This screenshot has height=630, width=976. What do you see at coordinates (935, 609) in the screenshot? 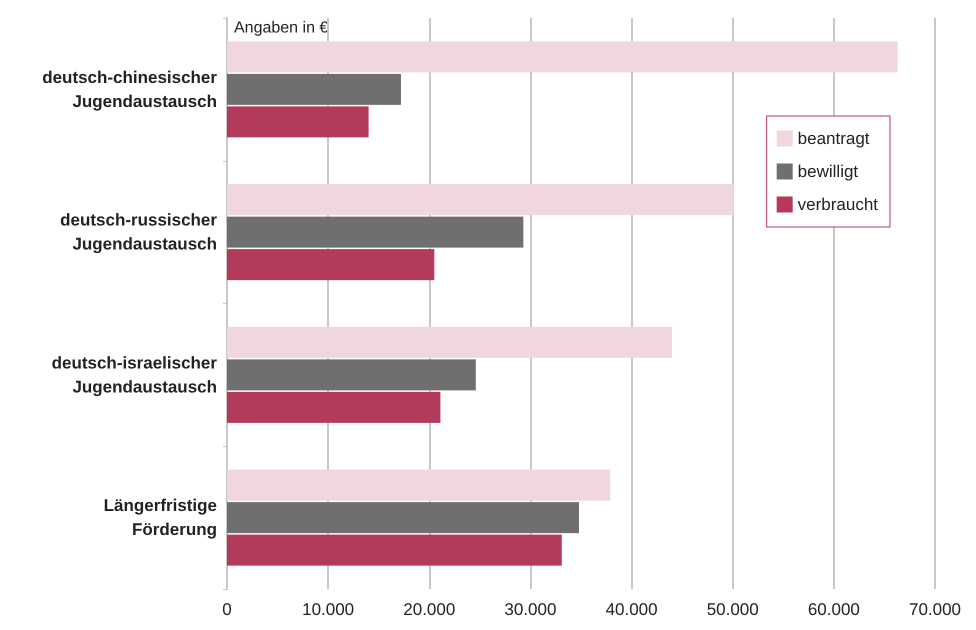
I see `x-tick-label: 70.000` at bounding box center [935, 609].